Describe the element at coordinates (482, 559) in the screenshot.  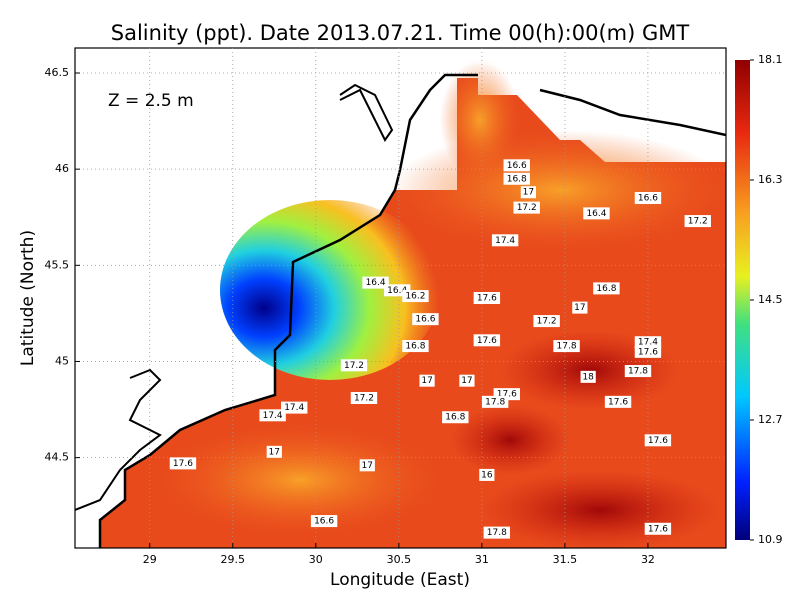
I see `x-tick-label: 31` at that location.